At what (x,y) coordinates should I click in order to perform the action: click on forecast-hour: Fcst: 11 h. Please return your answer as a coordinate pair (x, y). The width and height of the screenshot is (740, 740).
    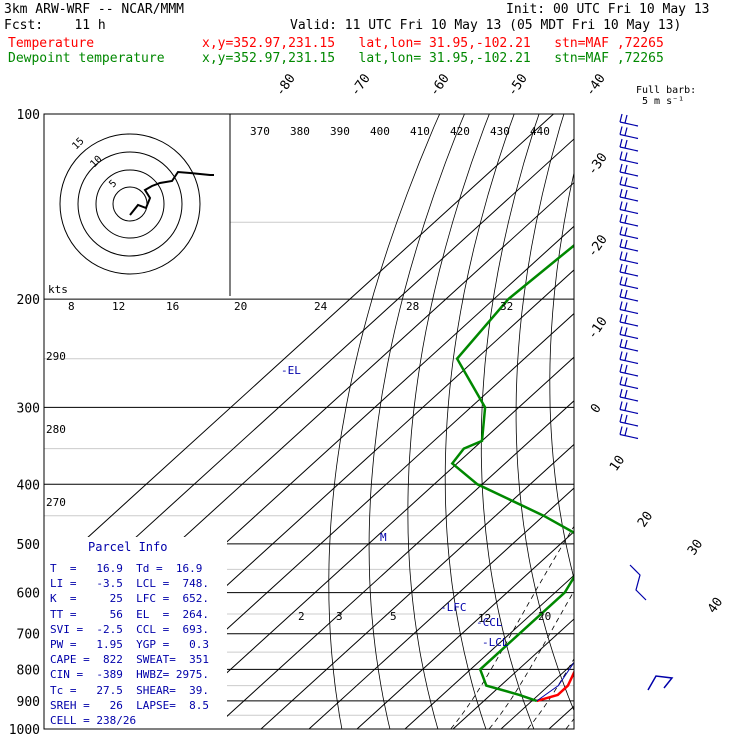
    Looking at the image, I should click on (55, 25).